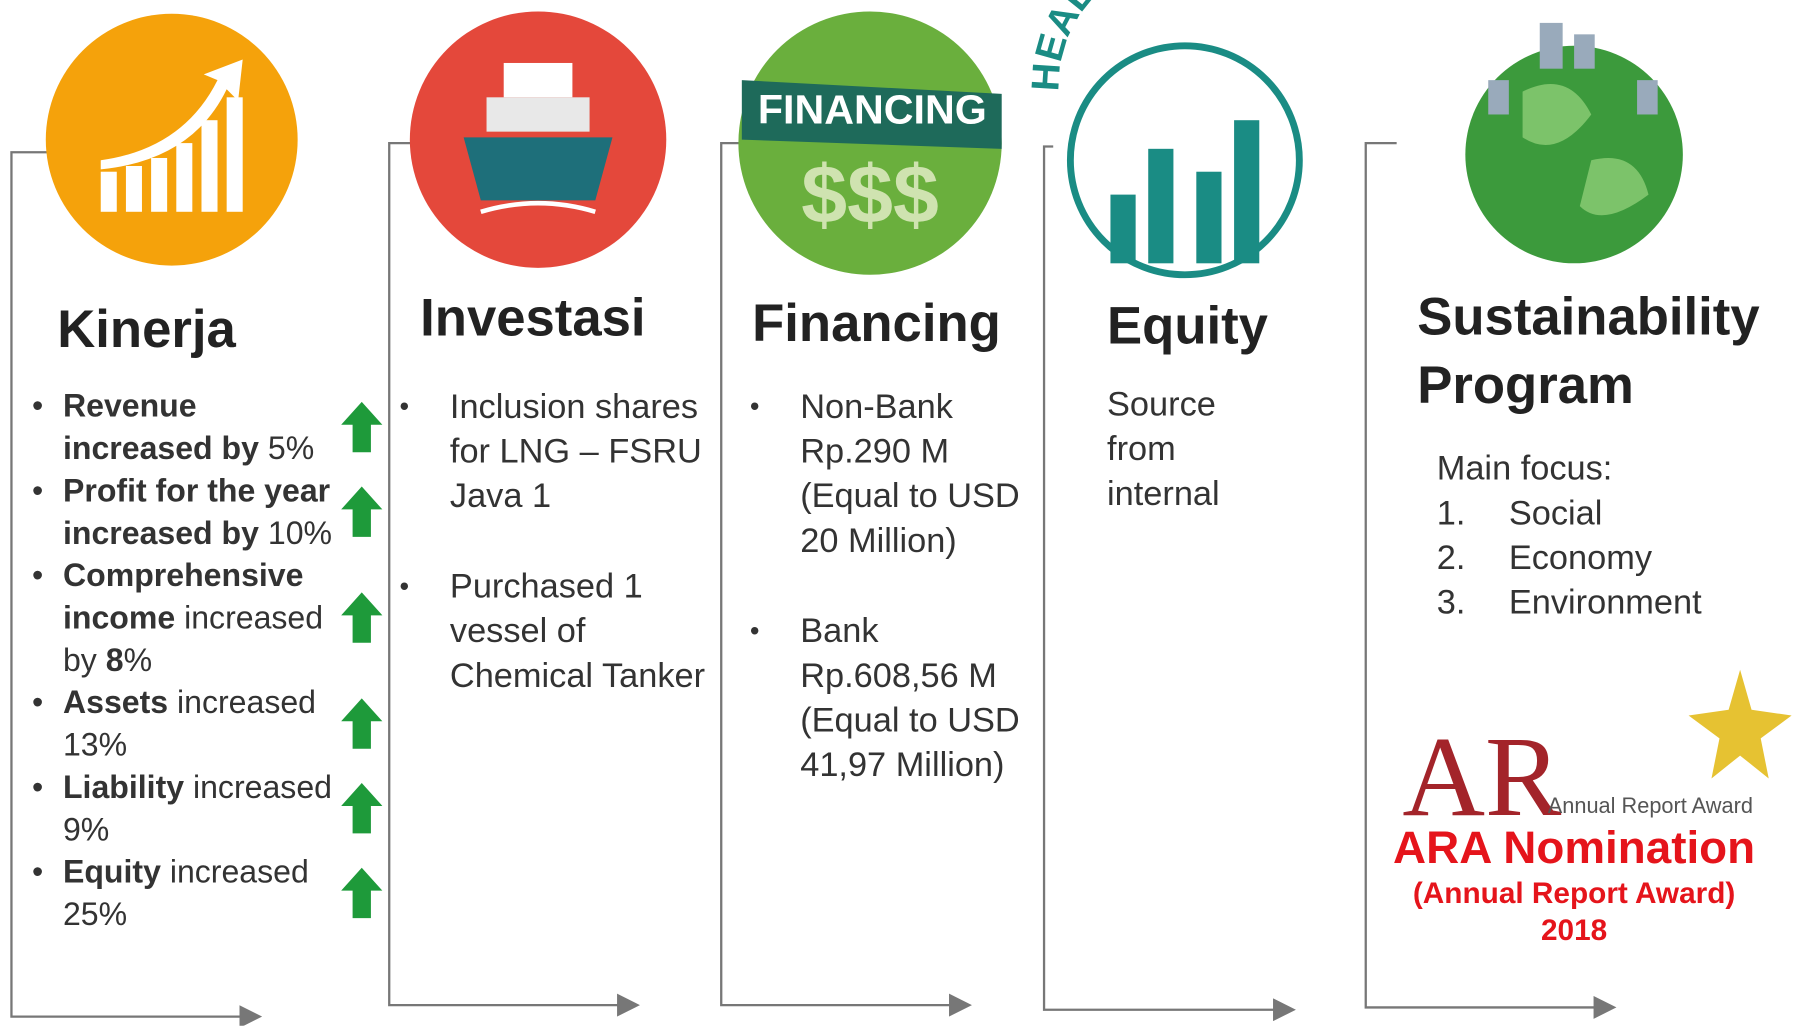 The width and height of the screenshot is (1795, 1026). What do you see at coordinates (580, 452) in the screenshot?
I see `text-segment: Inclusion shares for LNG – FSRU Java 1` at bounding box center [580, 452].